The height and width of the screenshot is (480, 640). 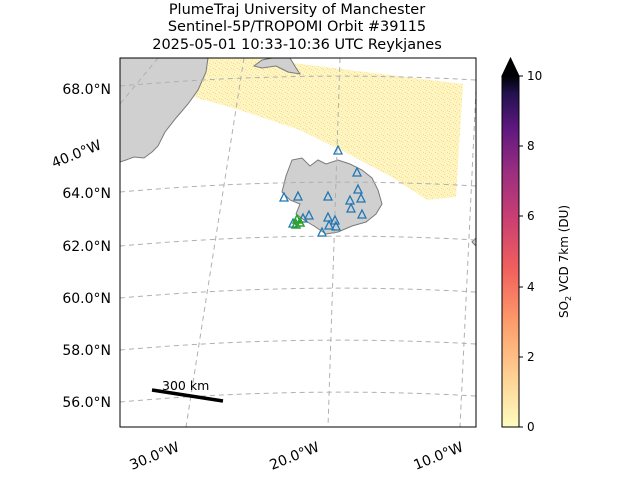 I want to click on lon-label-20w: 20.0°W, so click(x=295, y=456).